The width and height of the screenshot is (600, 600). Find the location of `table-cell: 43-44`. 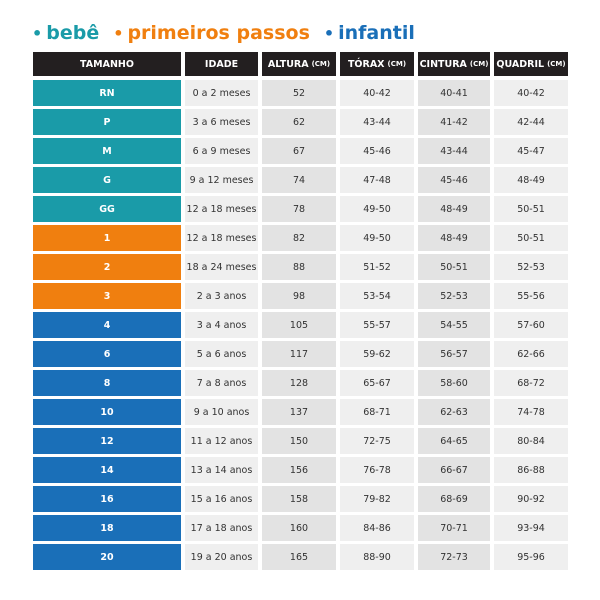

table-cell: 43-44 is located at coordinates (454, 151).